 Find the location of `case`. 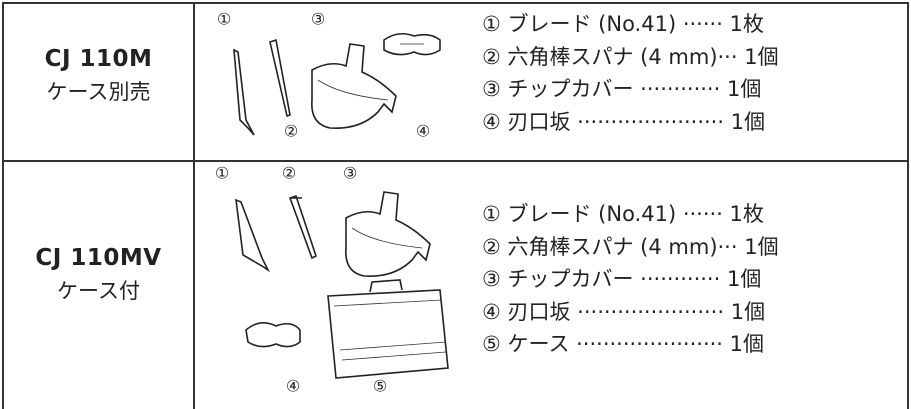

case is located at coordinates (388, 329).